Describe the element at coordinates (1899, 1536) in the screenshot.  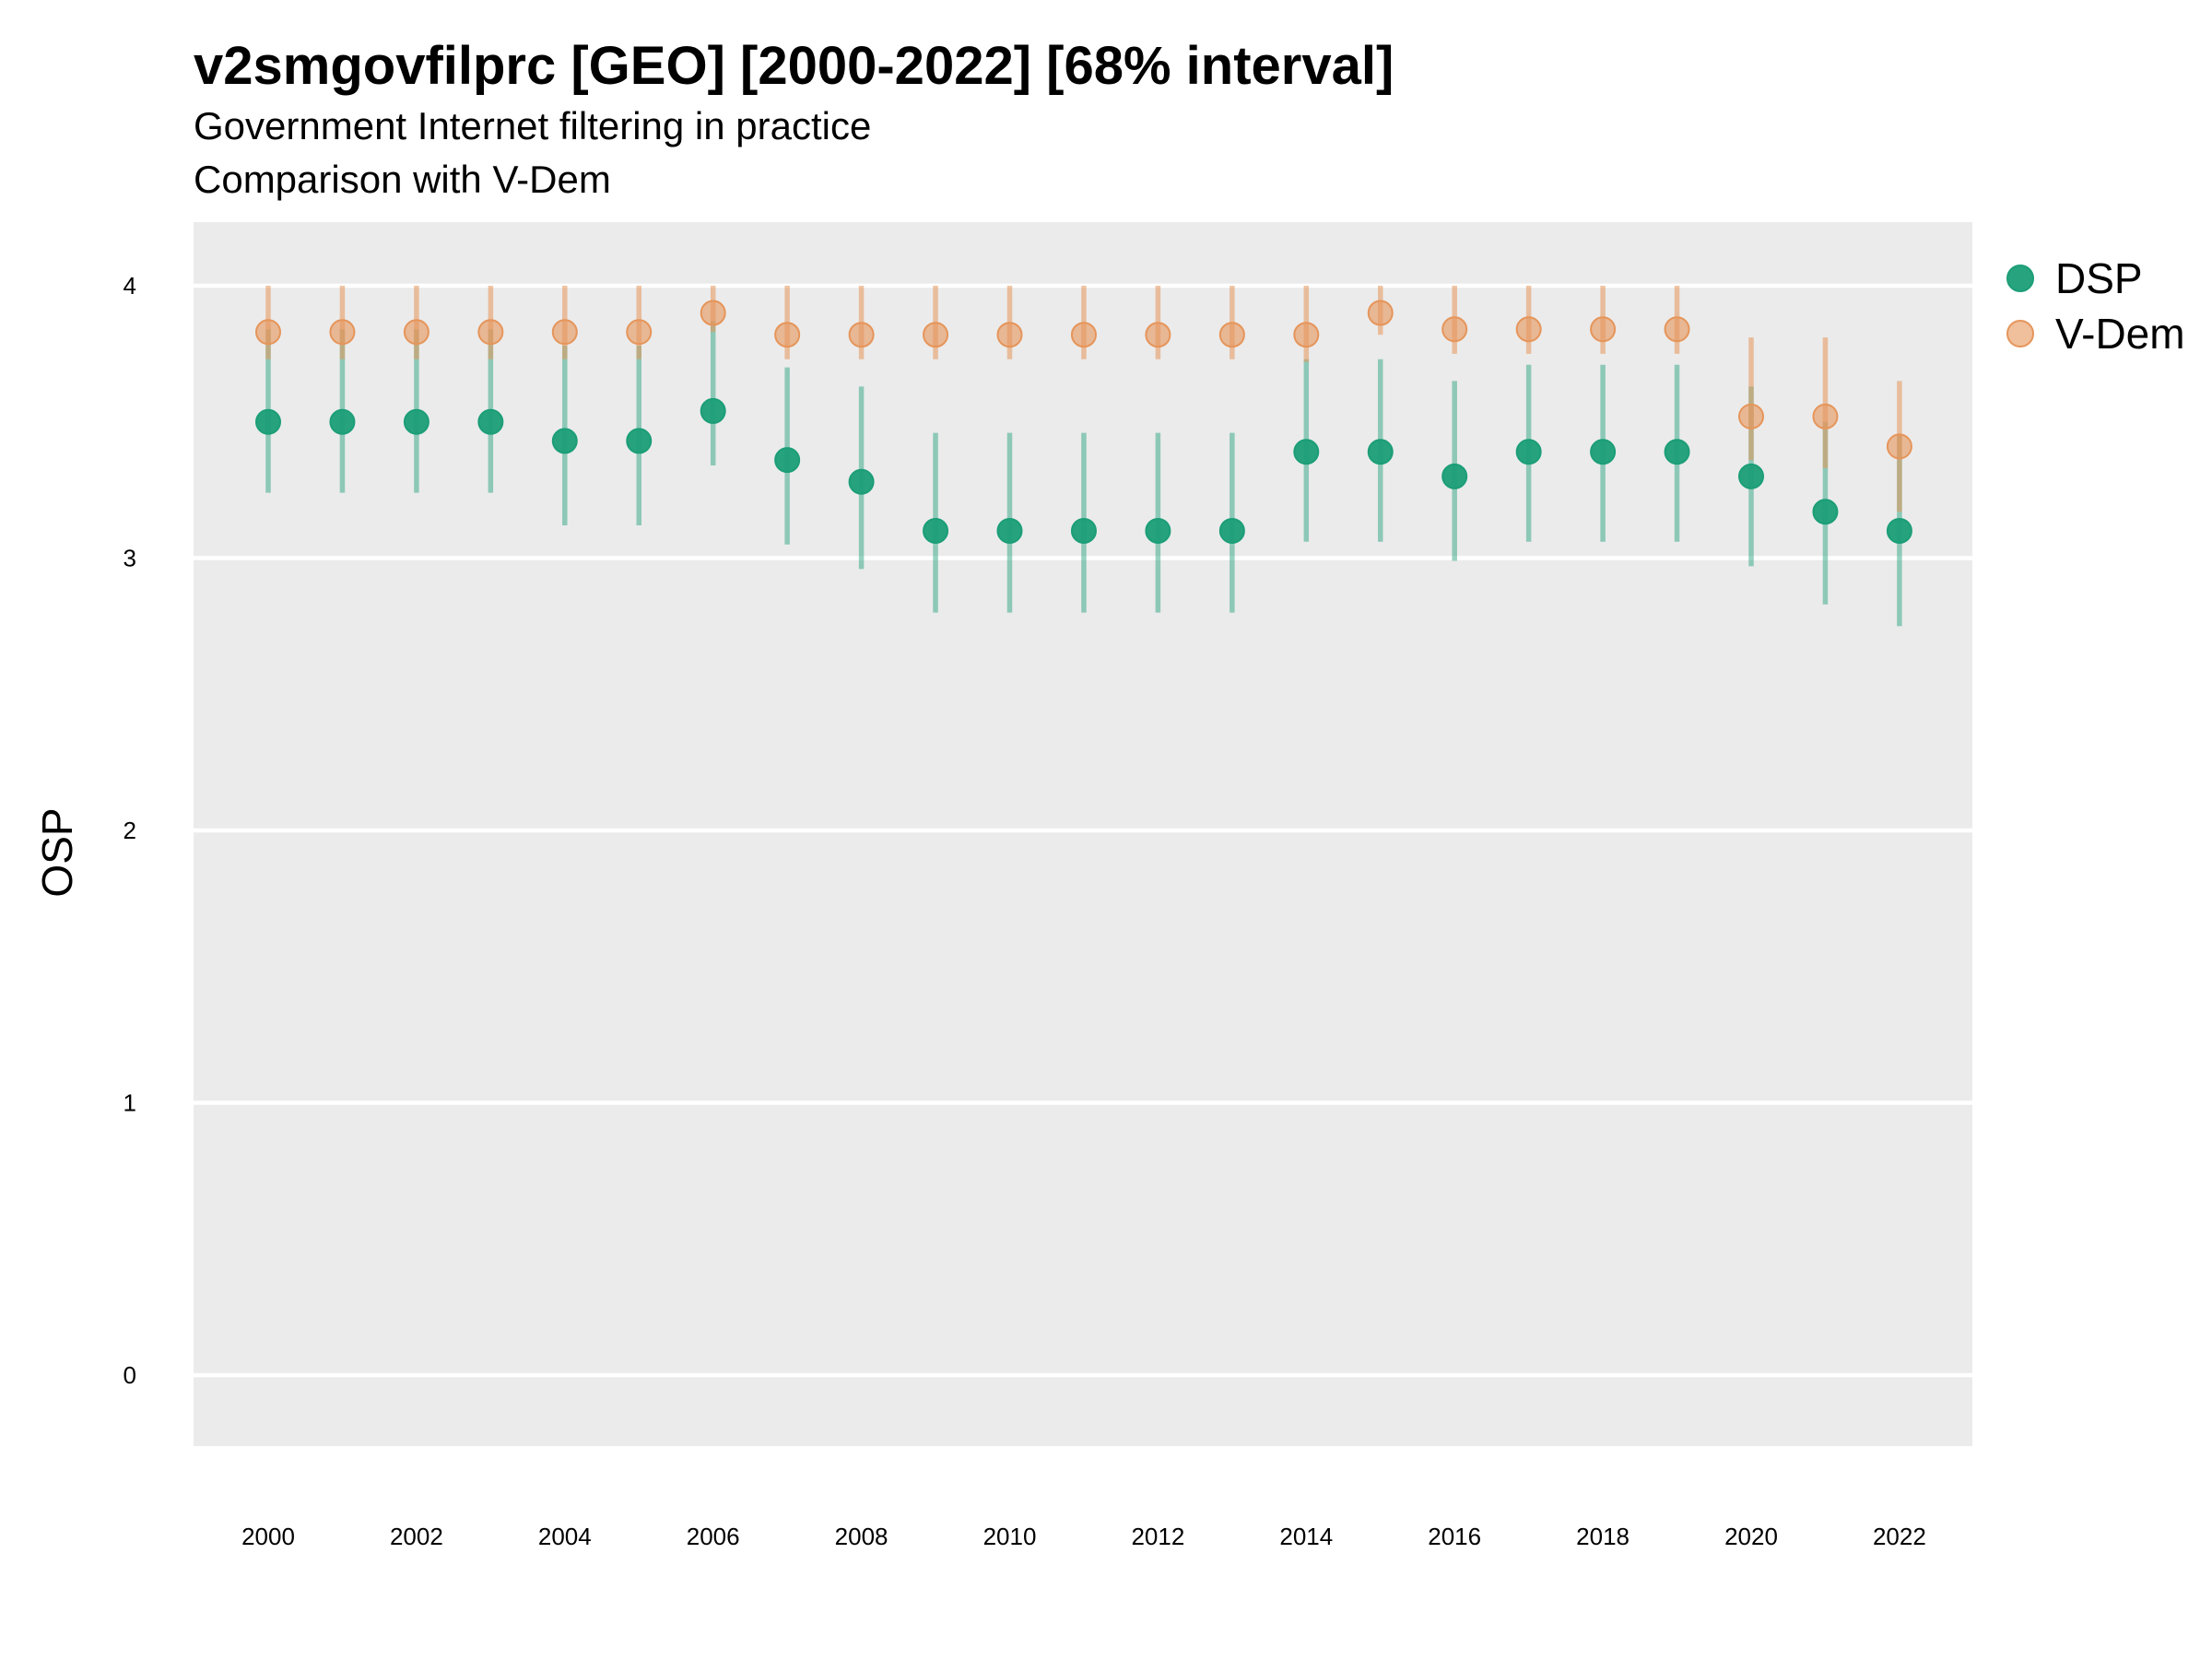
I see `x-tick-label: 2022` at that location.